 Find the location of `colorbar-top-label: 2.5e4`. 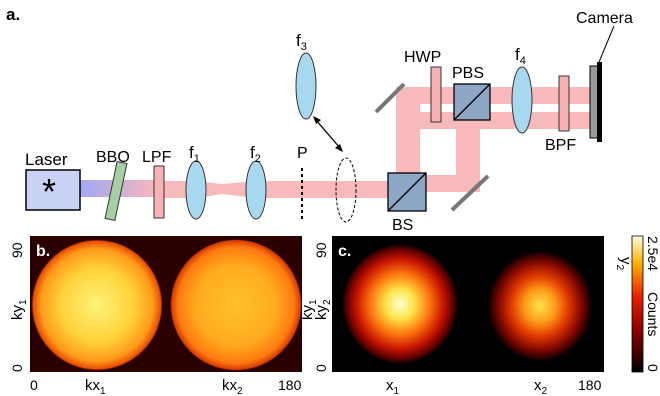

colorbar-top-label: 2.5e4 is located at coordinates (652, 253).